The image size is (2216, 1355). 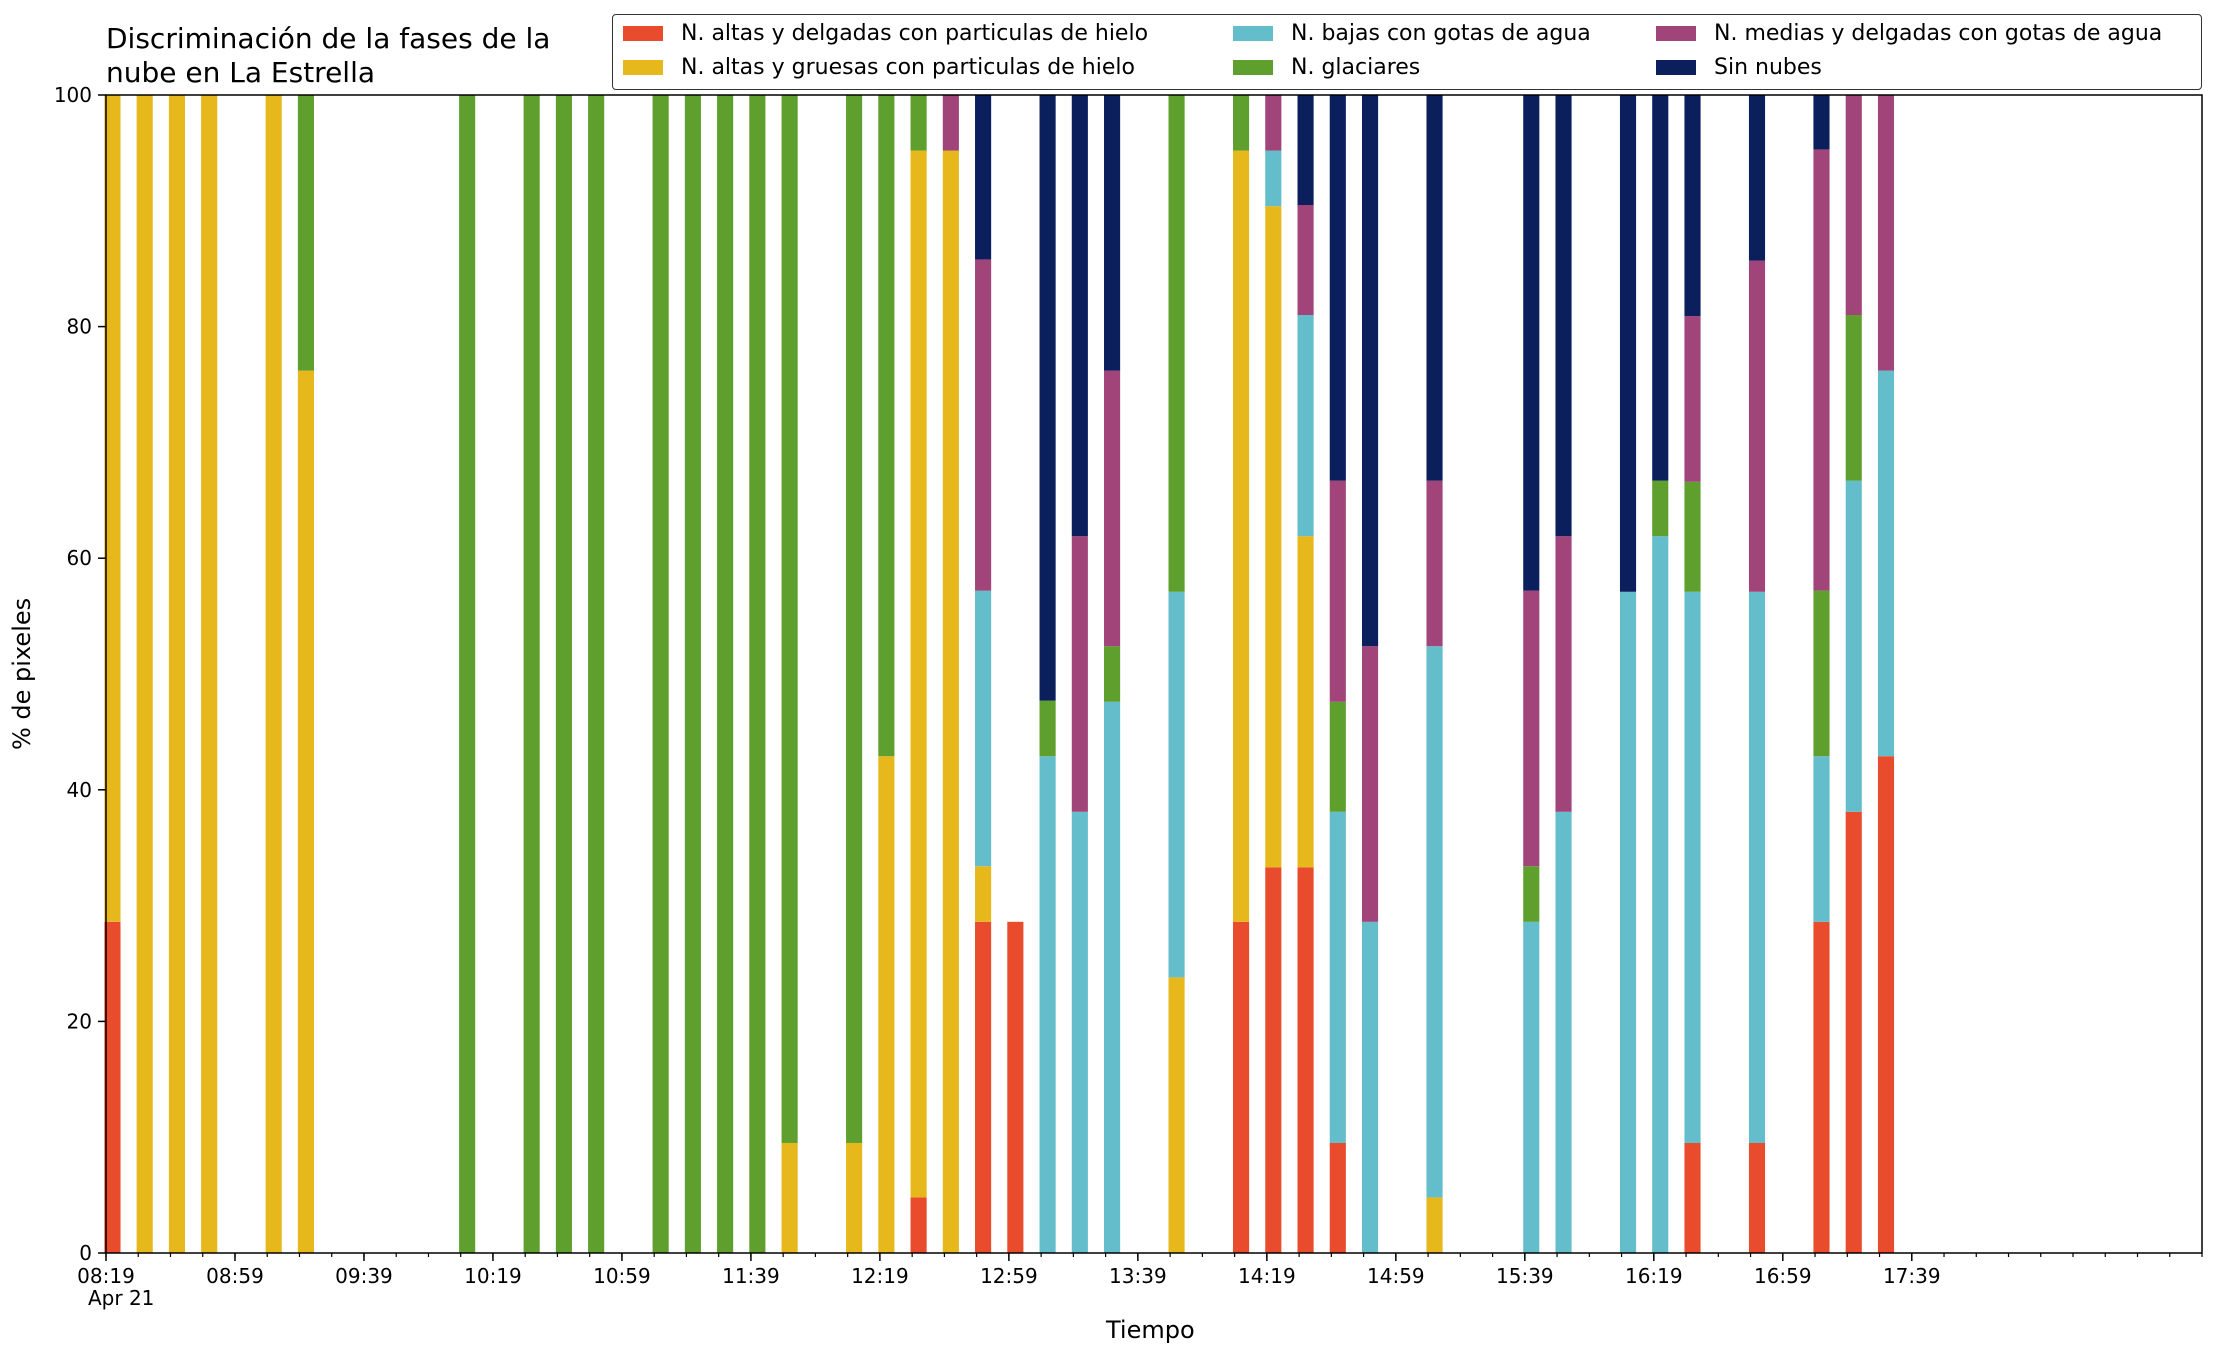 What do you see at coordinates (1768, 67) in the screenshot?
I see `legend-label: Sin nubes` at bounding box center [1768, 67].